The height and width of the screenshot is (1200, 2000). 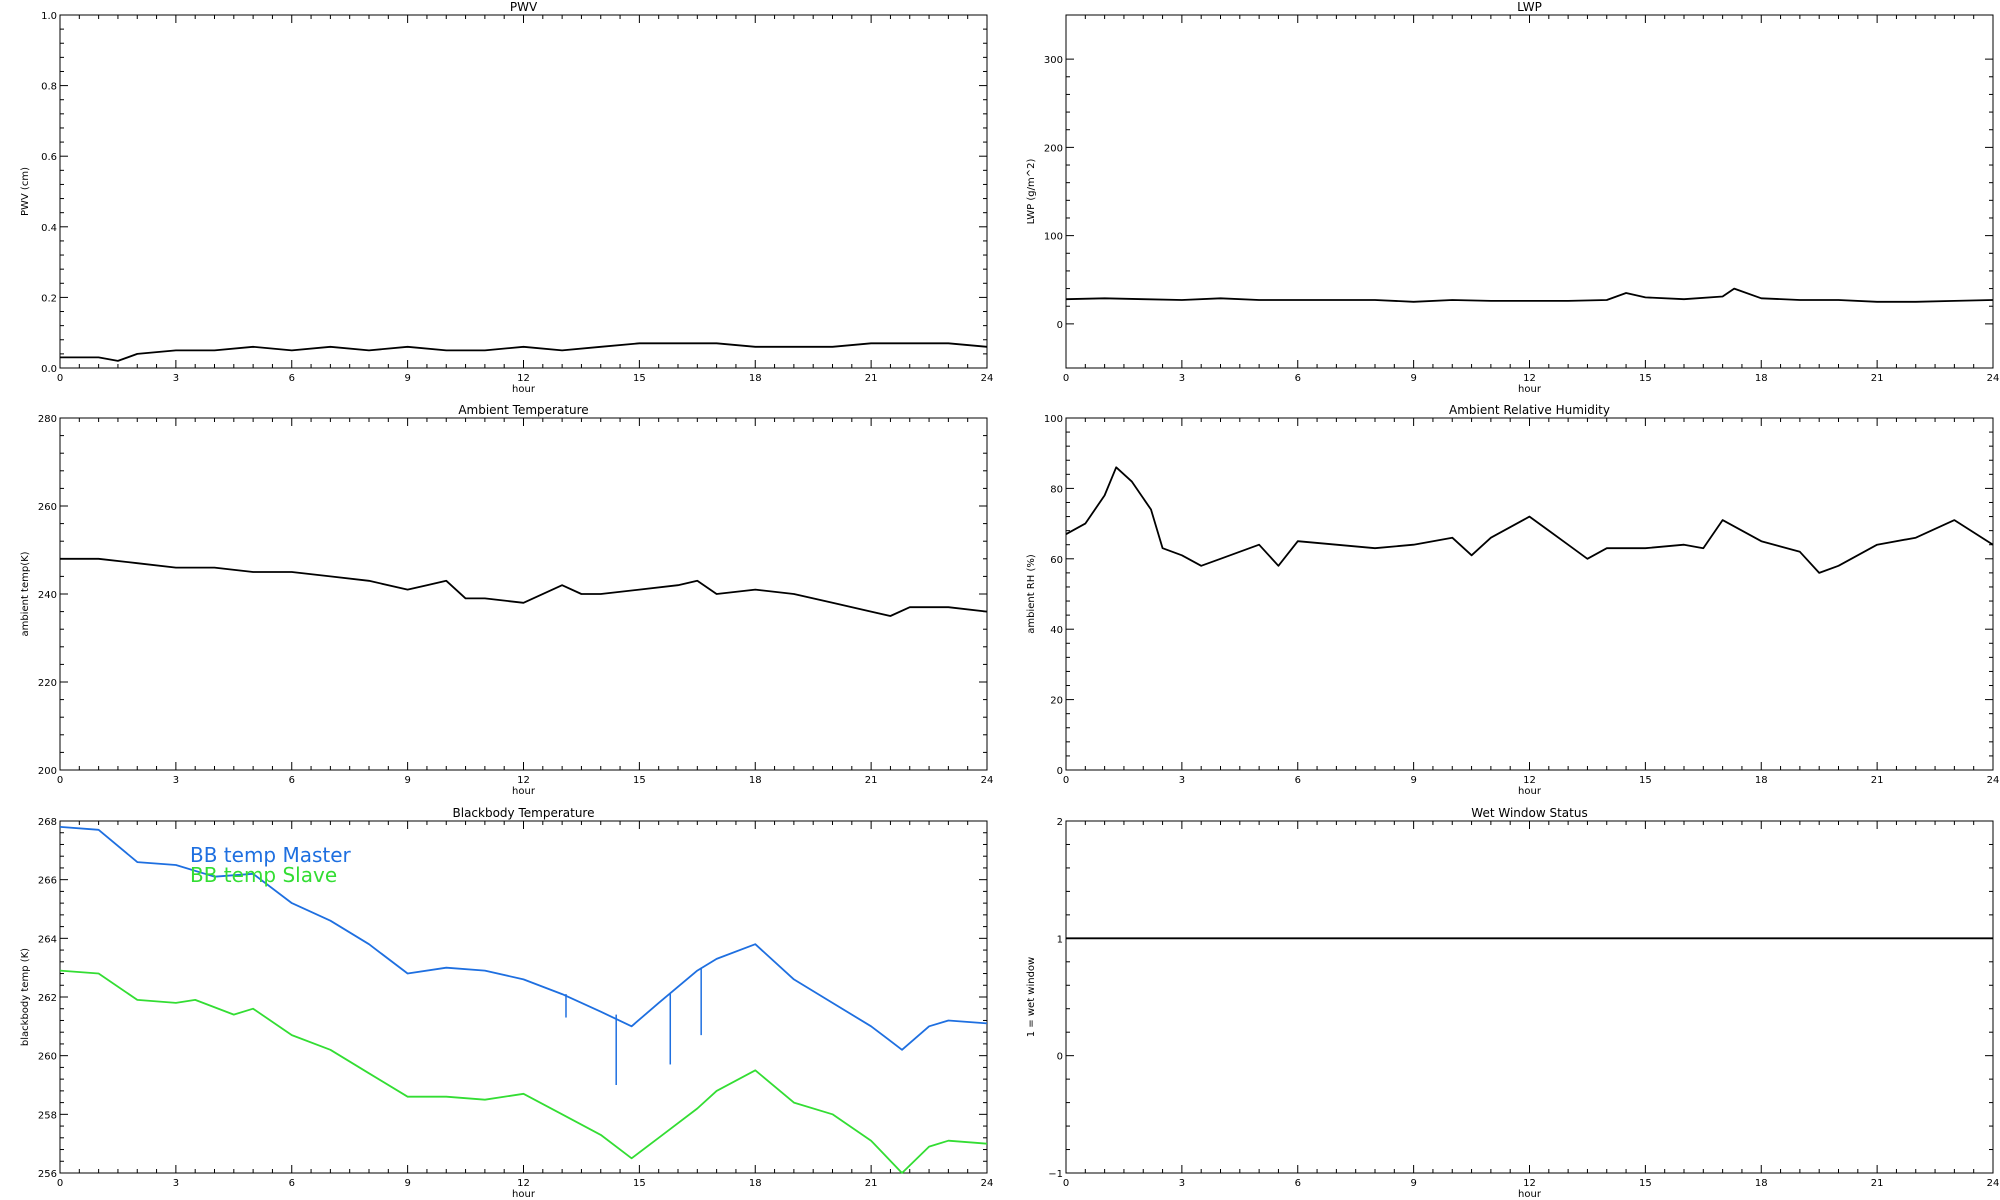 What do you see at coordinates (49, 369) in the screenshot?
I see `y-tick-label: 0.0` at bounding box center [49, 369].